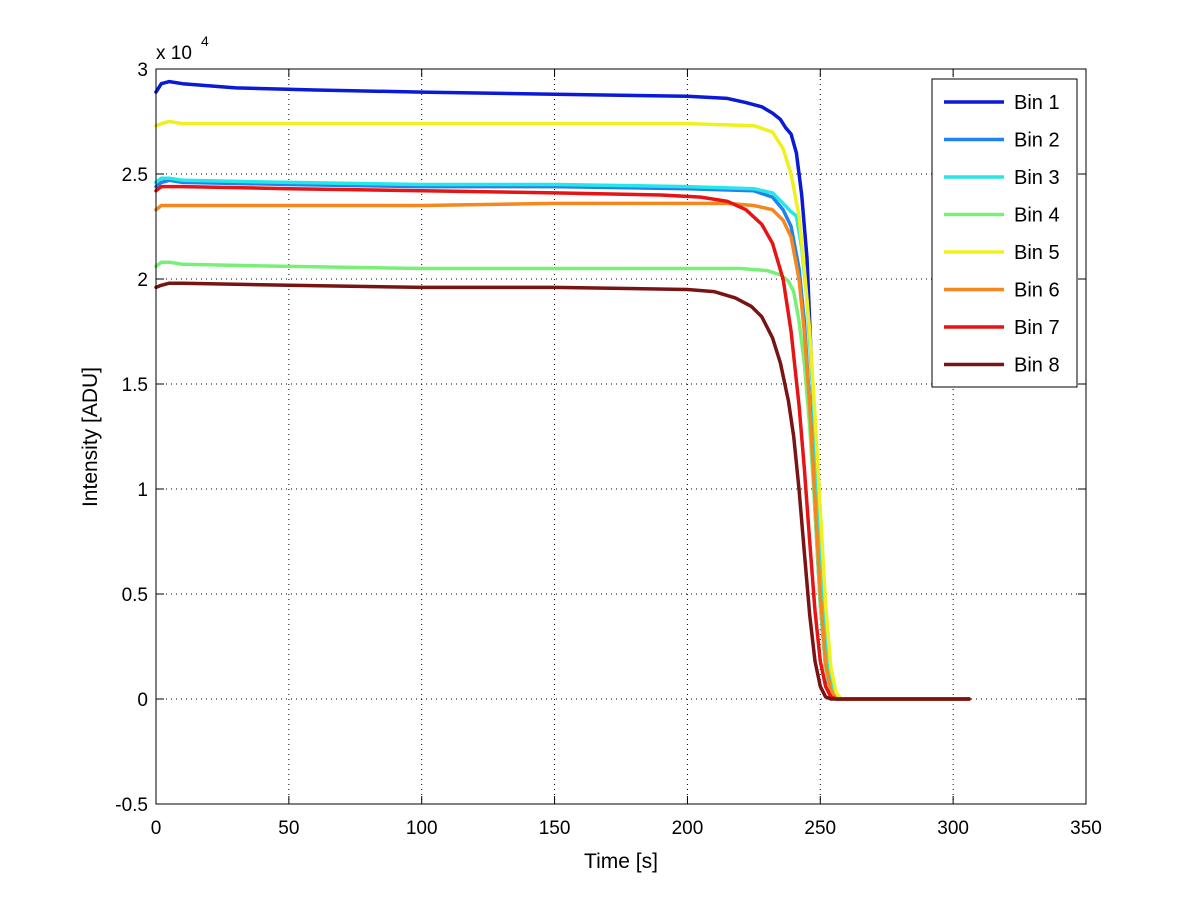 This screenshot has height=901, width=1200. I want to click on y-axis-title: Intensity [ADU], so click(90, 437).